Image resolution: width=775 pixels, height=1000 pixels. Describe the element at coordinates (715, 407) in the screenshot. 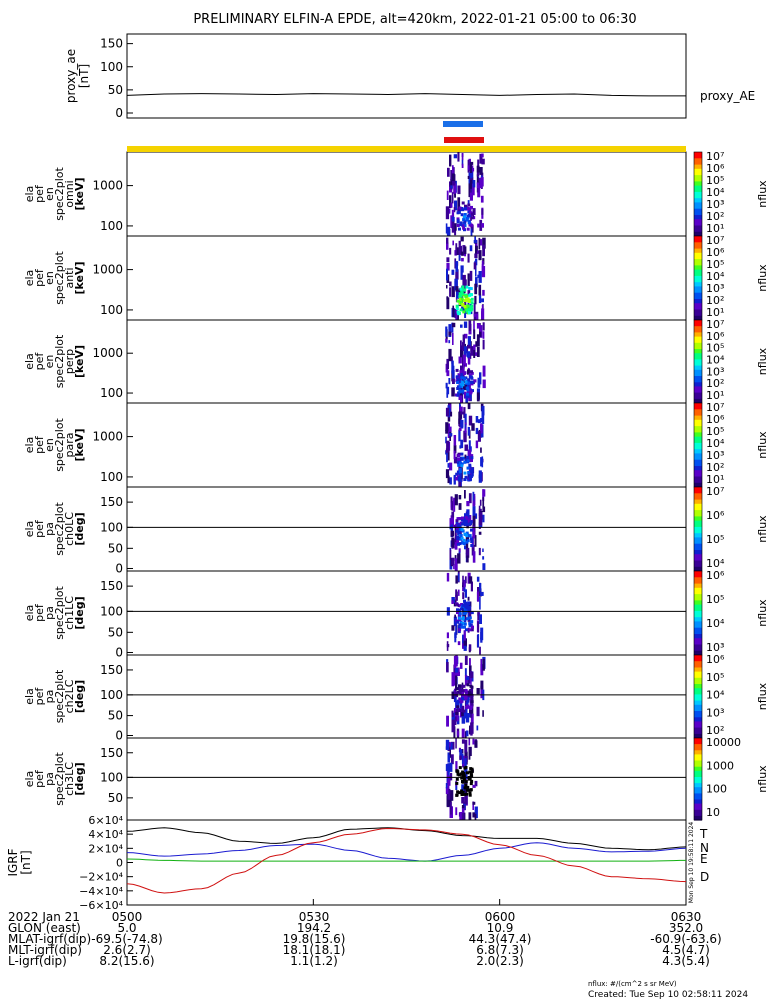

I see `colorbar-tick-label: 10⁷` at that location.